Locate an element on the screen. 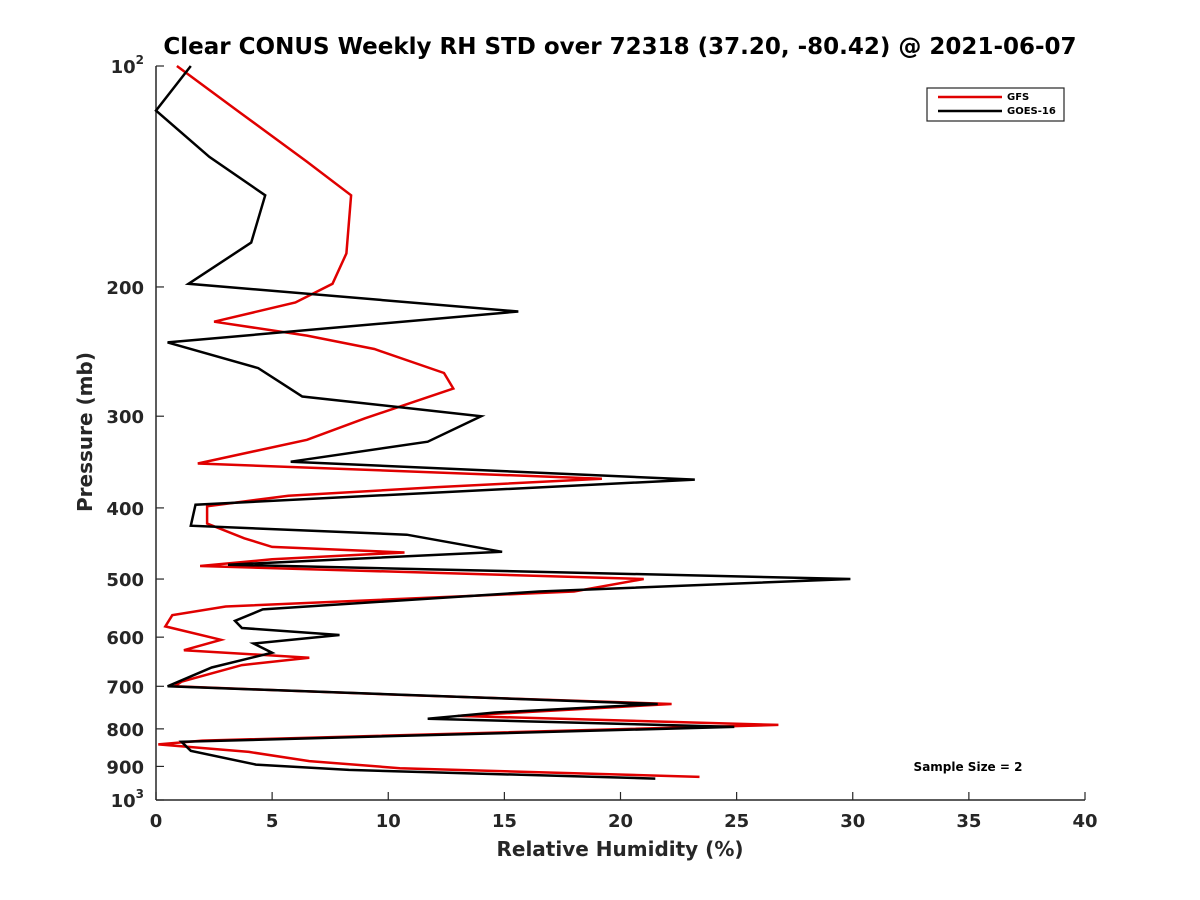  y-tick-label: 900 is located at coordinates (125, 767).